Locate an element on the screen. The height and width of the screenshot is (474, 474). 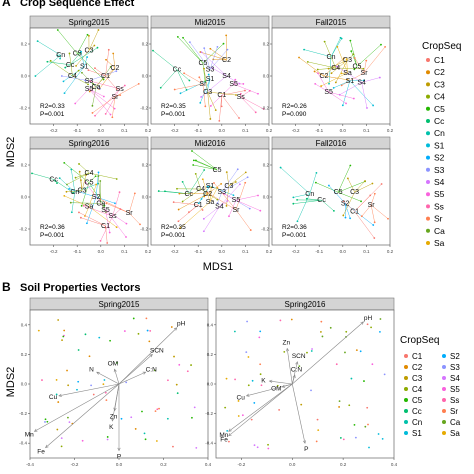
panel-title: Mid2016 is located at coordinates (210, 143).